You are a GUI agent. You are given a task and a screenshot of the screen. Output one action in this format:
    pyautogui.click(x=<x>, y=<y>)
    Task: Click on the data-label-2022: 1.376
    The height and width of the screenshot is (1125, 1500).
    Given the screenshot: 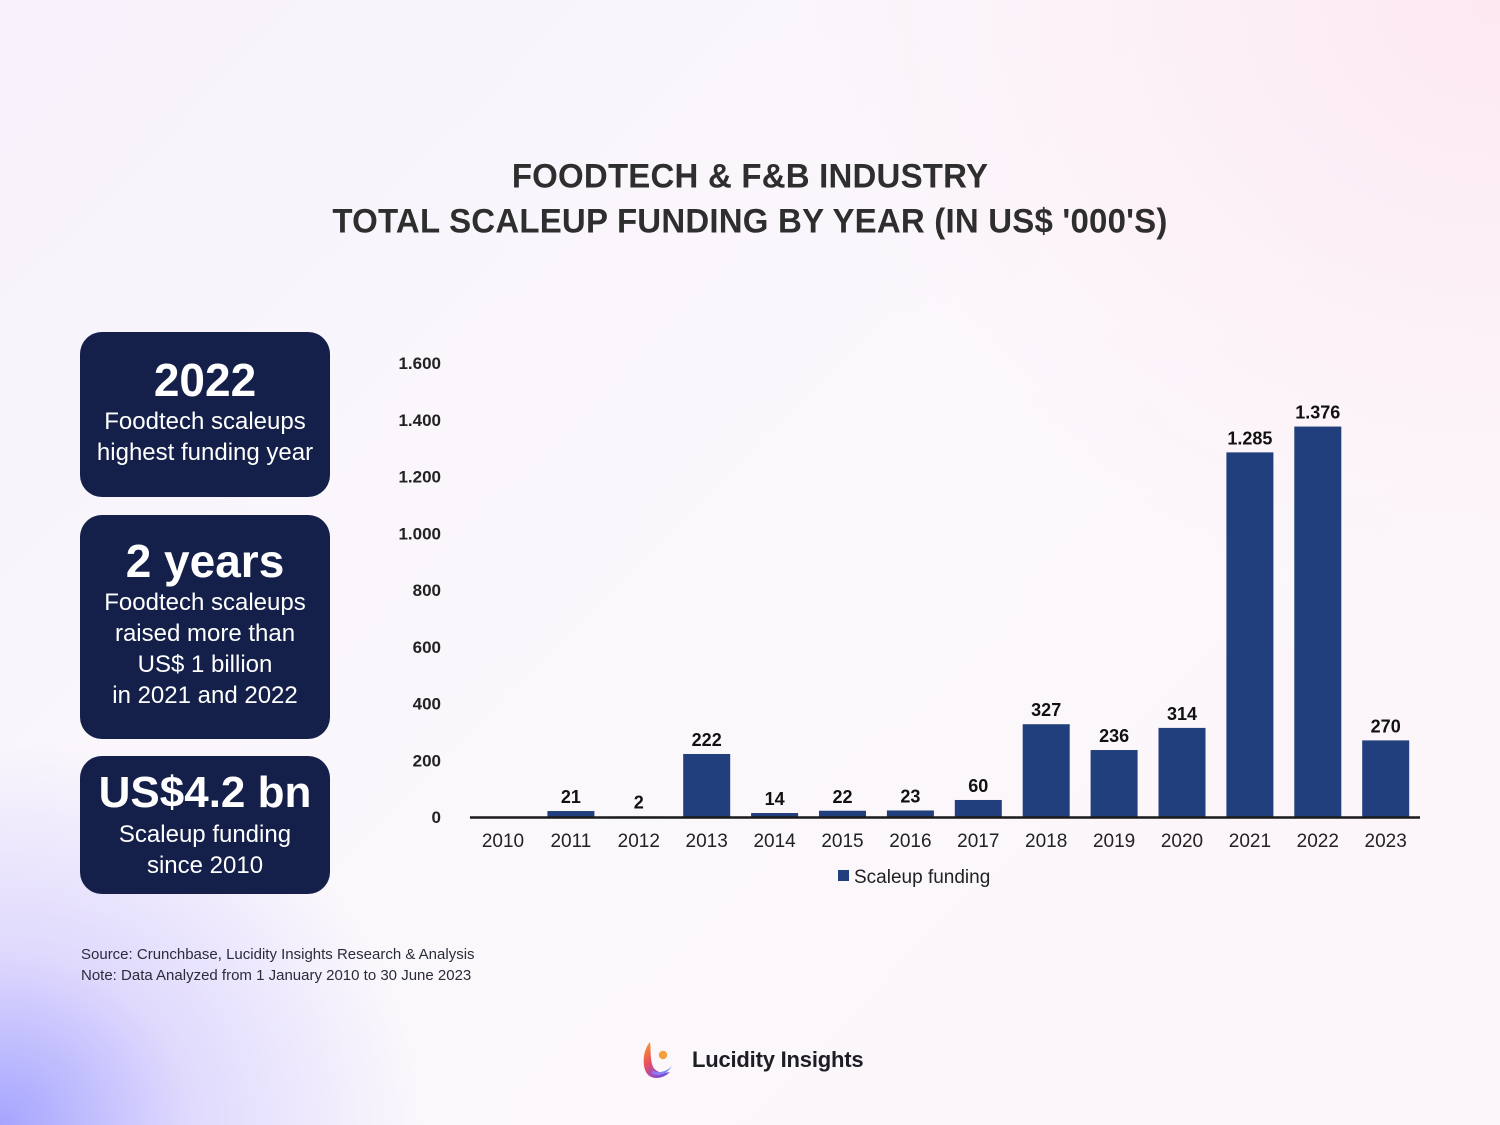 What is the action you would take?
    pyautogui.click(x=1317, y=413)
    